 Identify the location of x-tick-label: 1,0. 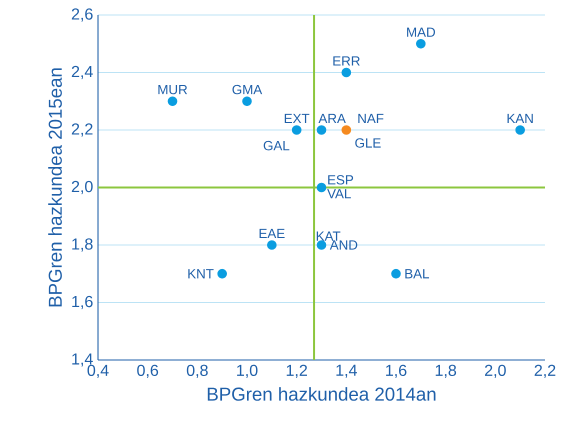
(247, 371).